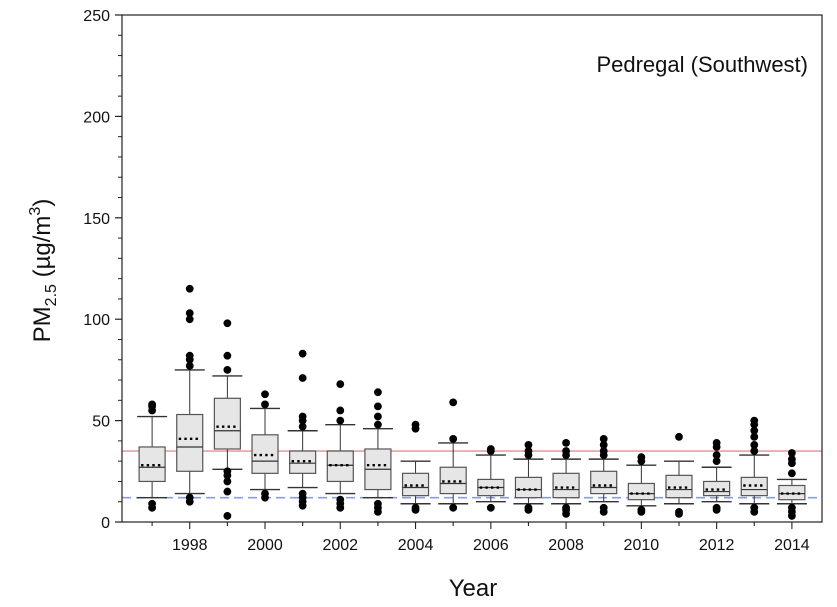  What do you see at coordinates (96, 16) in the screenshot?
I see `y-tick-label: 250` at bounding box center [96, 16].